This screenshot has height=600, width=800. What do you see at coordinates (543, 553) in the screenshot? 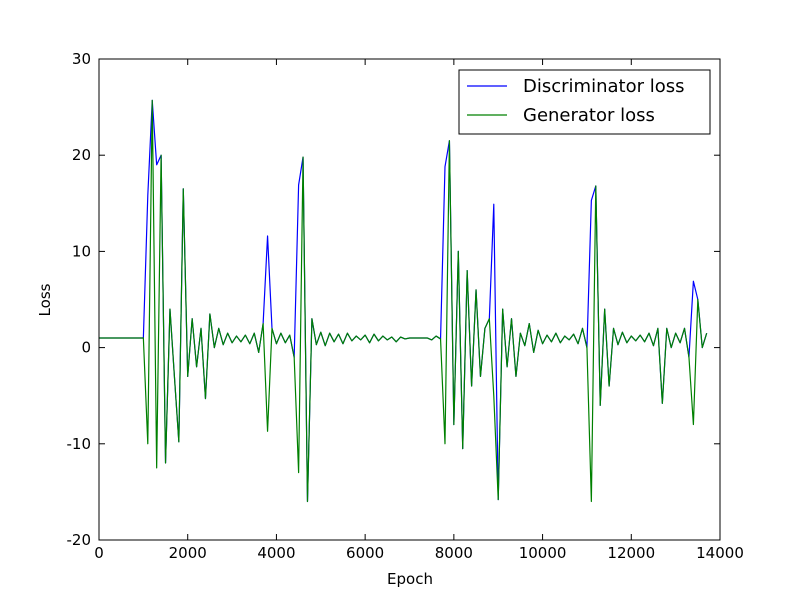
I see `x-tick-label: 10000` at bounding box center [543, 553].